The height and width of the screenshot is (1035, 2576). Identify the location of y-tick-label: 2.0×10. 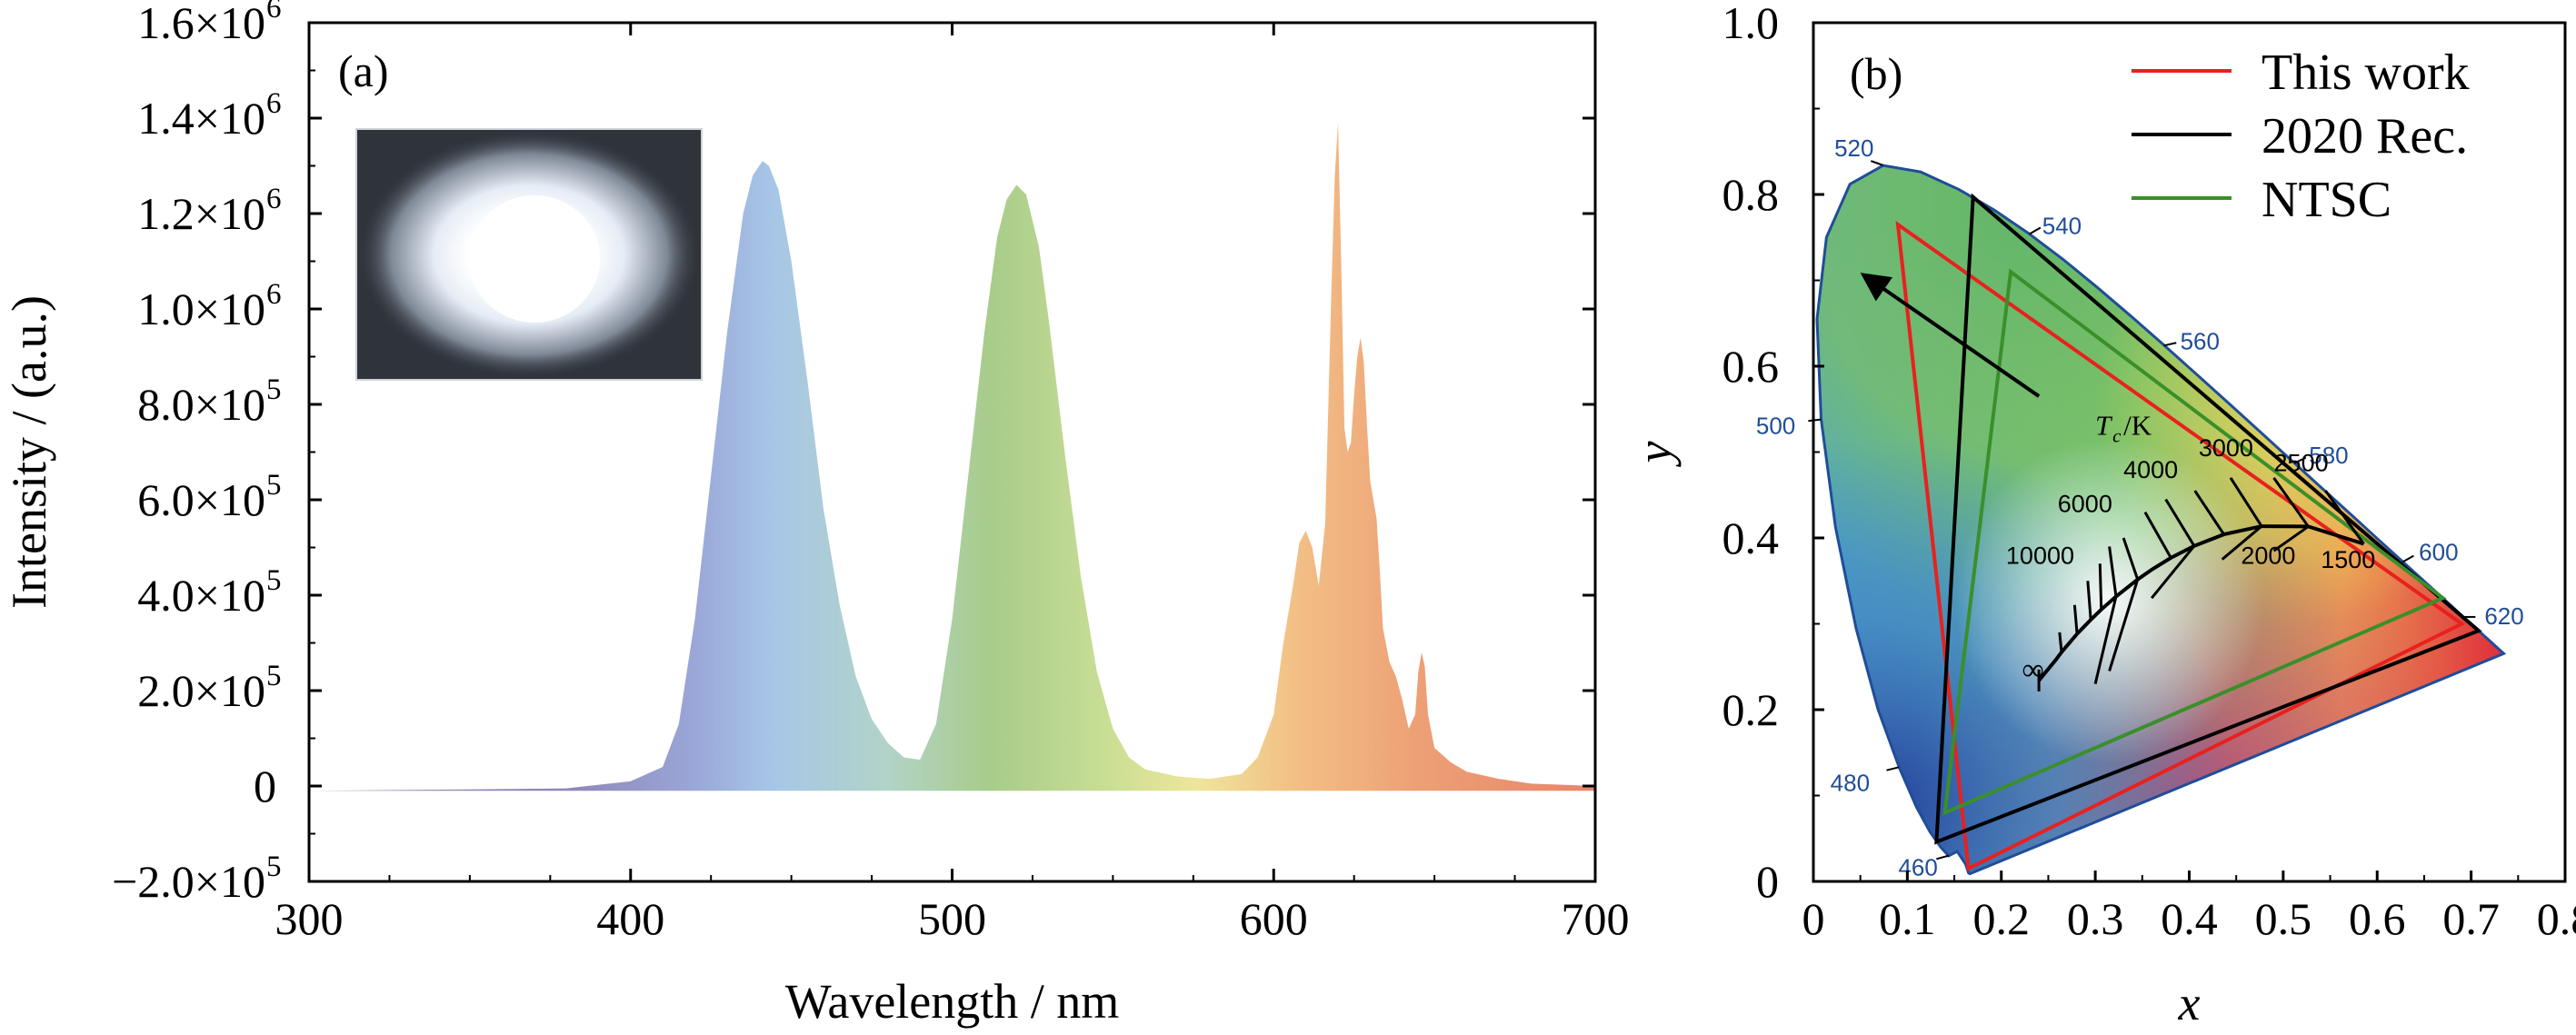
(201, 690).